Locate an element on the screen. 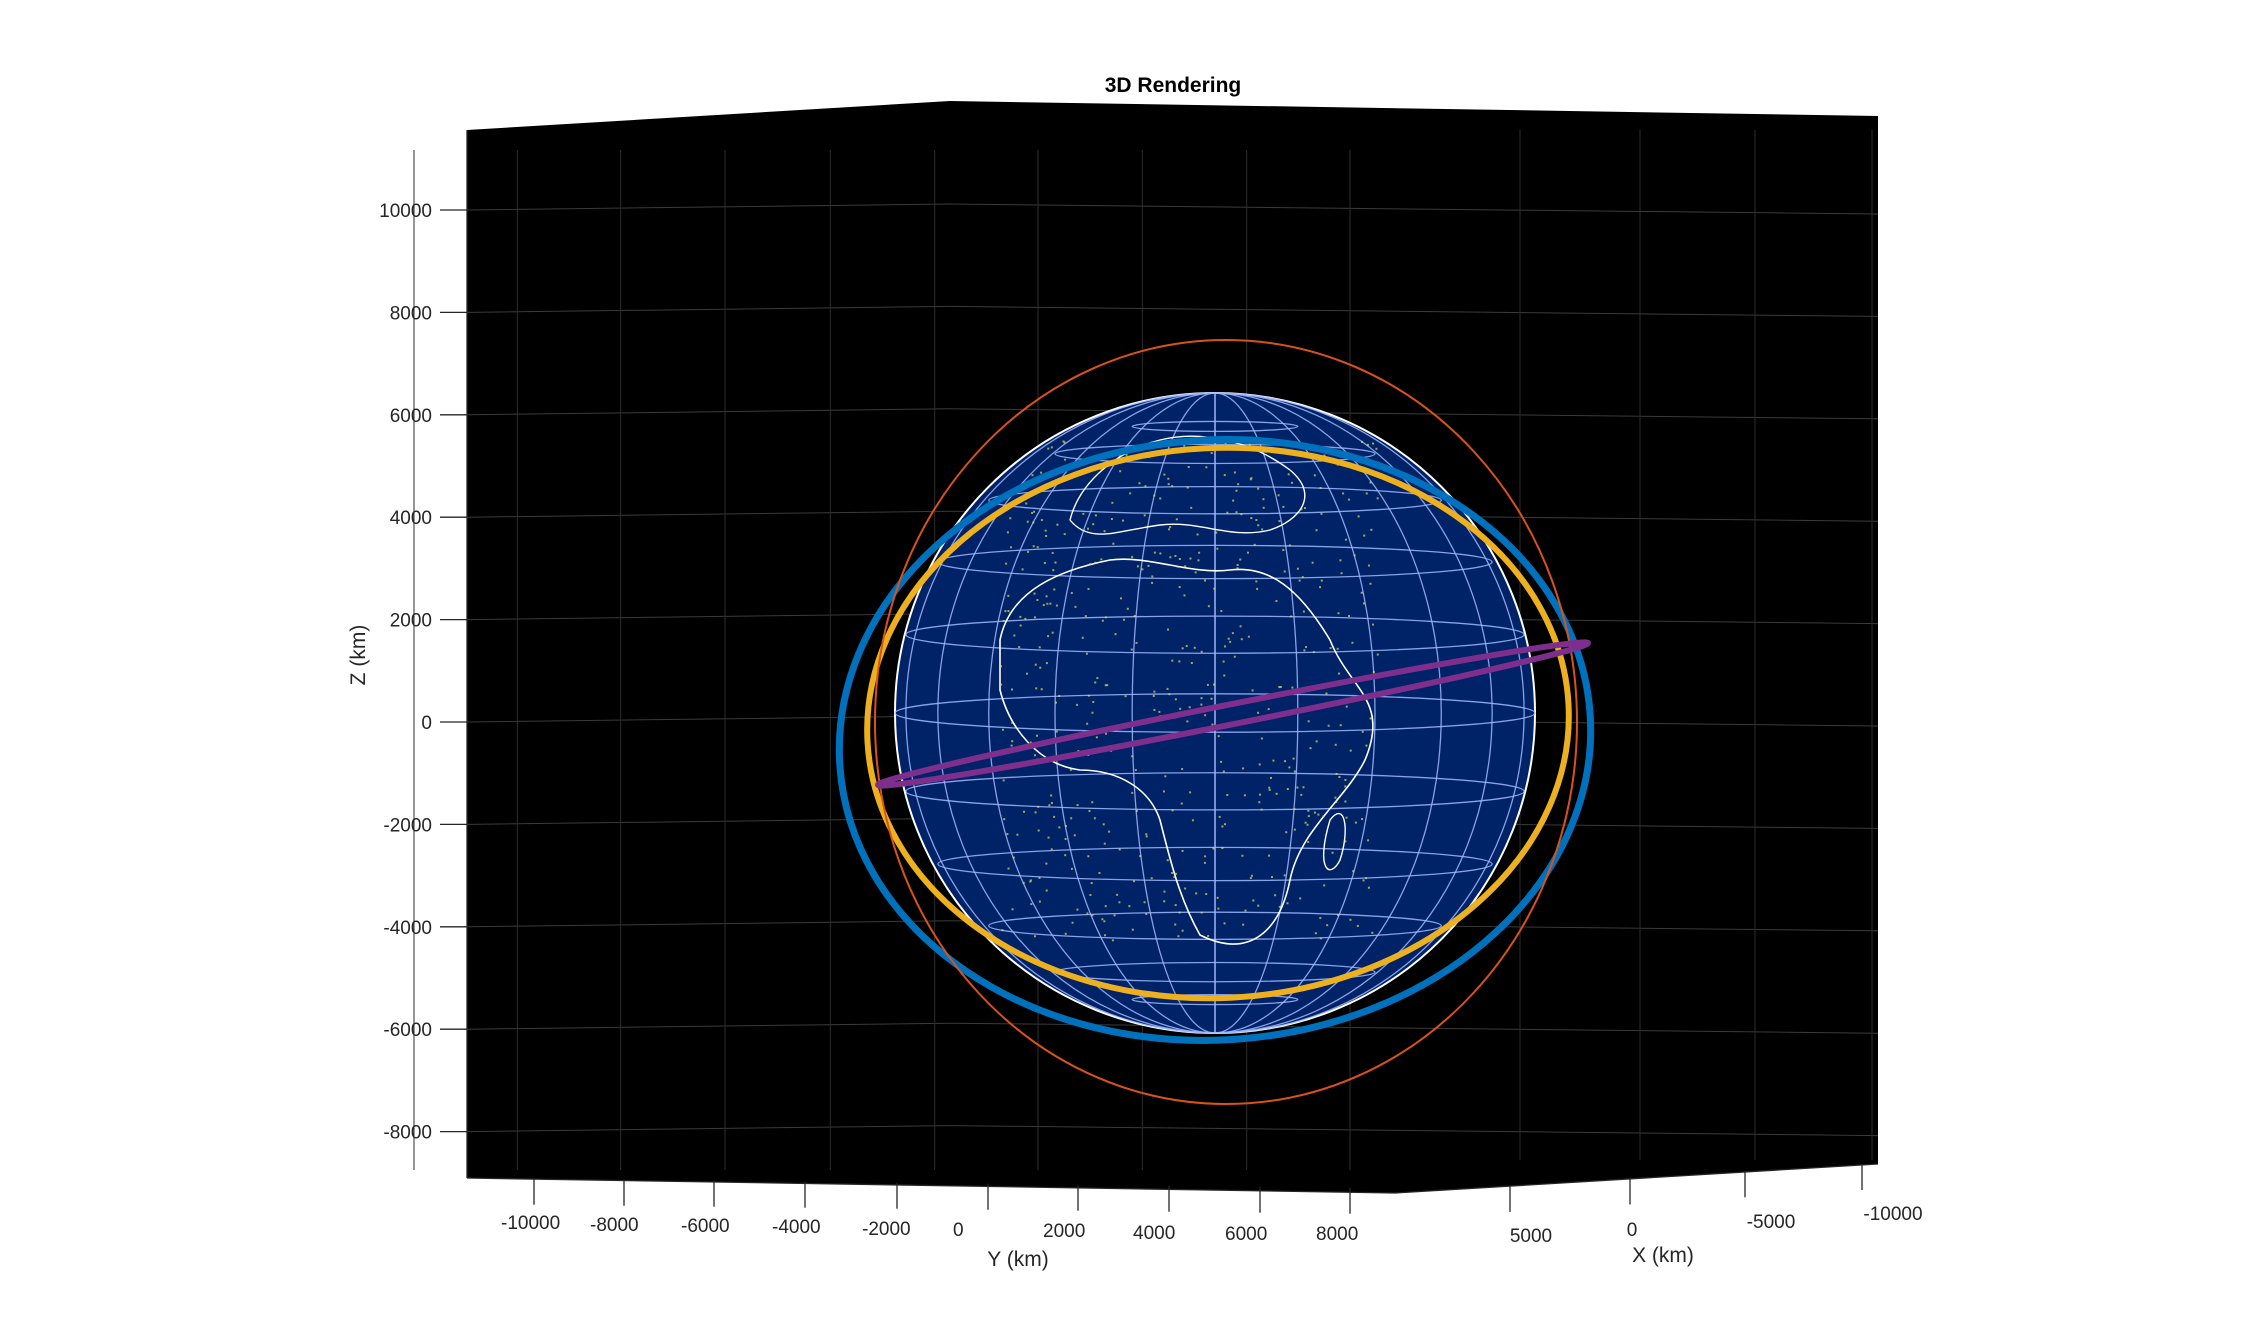  z-tick-label: 0 is located at coordinates (426, 723).